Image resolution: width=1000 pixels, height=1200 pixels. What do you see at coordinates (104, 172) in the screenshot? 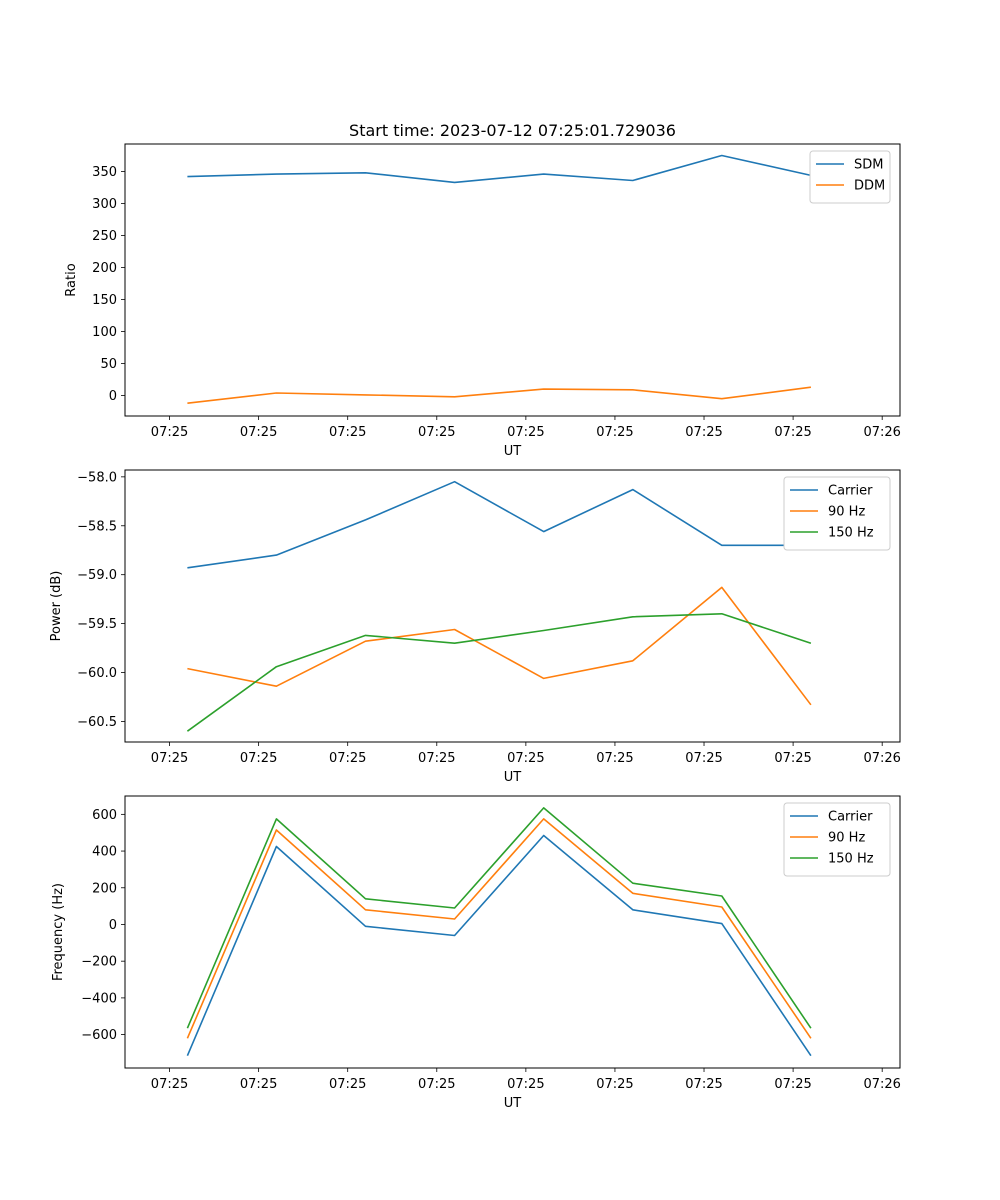
I see `y-tick-label: 350` at bounding box center [104, 172].